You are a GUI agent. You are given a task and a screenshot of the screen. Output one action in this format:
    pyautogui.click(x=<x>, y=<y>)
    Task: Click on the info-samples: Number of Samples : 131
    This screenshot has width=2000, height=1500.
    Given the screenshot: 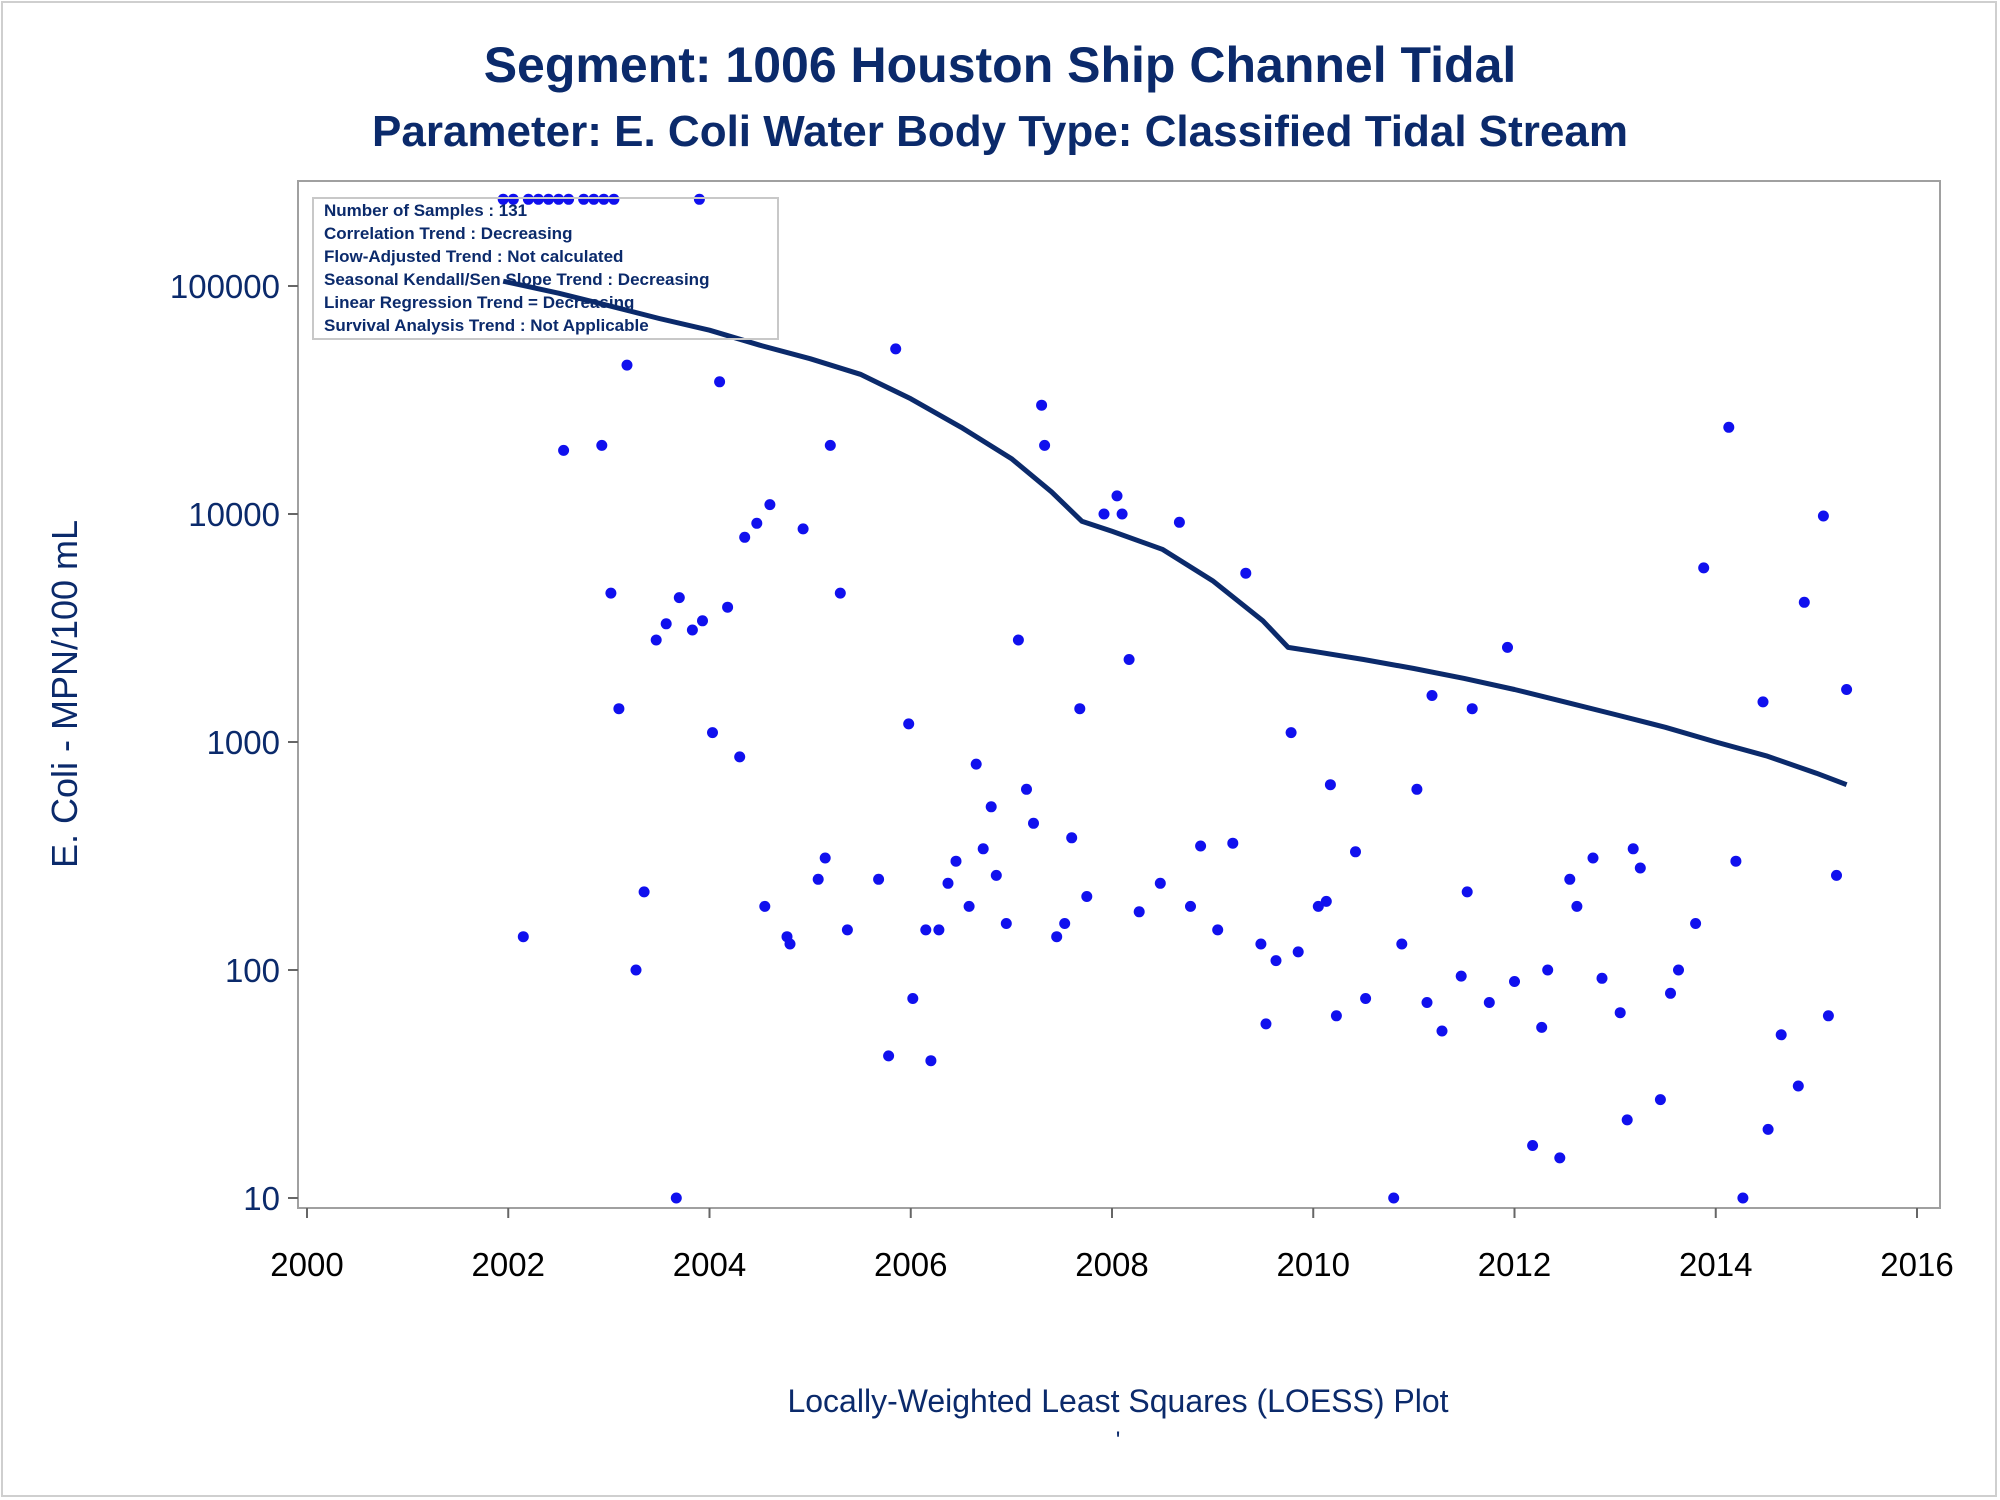 What is the action you would take?
    pyautogui.click(x=425, y=210)
    